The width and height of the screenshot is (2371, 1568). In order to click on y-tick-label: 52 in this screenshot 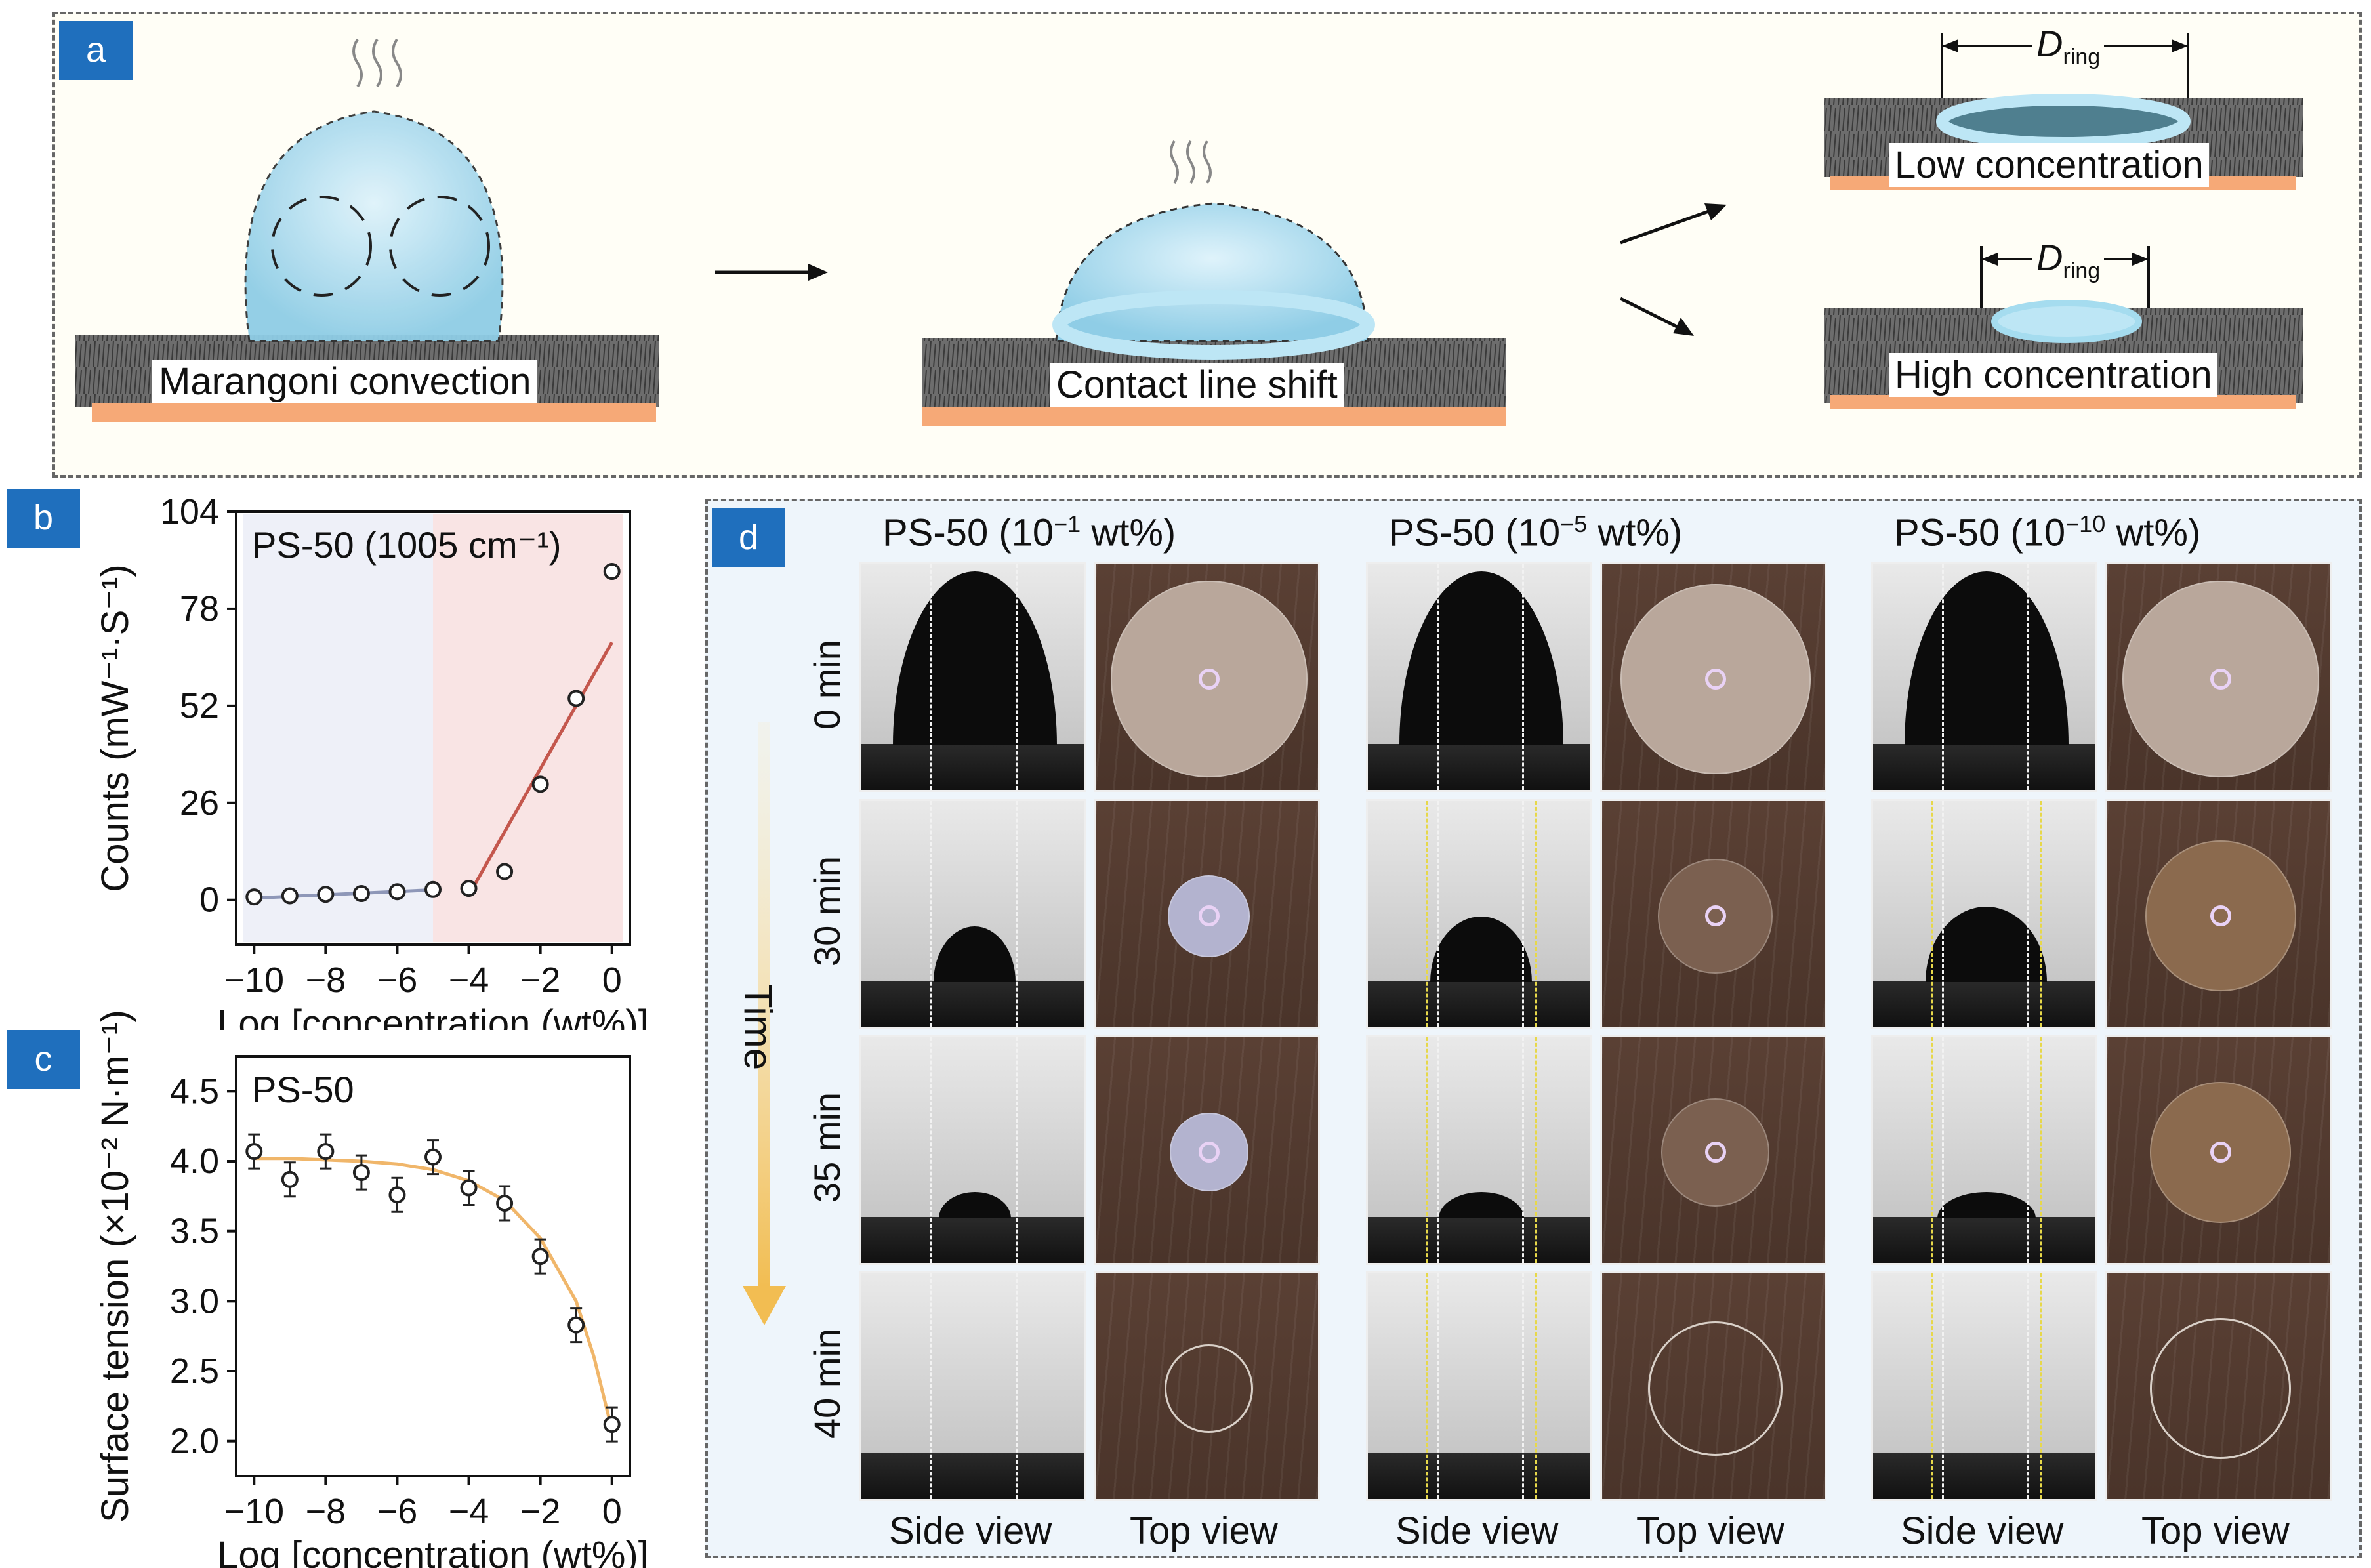, I will do `click(199, 706)`.